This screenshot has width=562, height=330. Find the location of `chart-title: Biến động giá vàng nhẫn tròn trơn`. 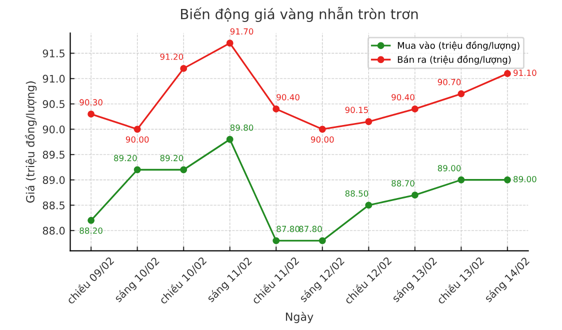

chart-title: Biến động giá vàng nhẫn tròn trơn is located at coordinates (299, 14).